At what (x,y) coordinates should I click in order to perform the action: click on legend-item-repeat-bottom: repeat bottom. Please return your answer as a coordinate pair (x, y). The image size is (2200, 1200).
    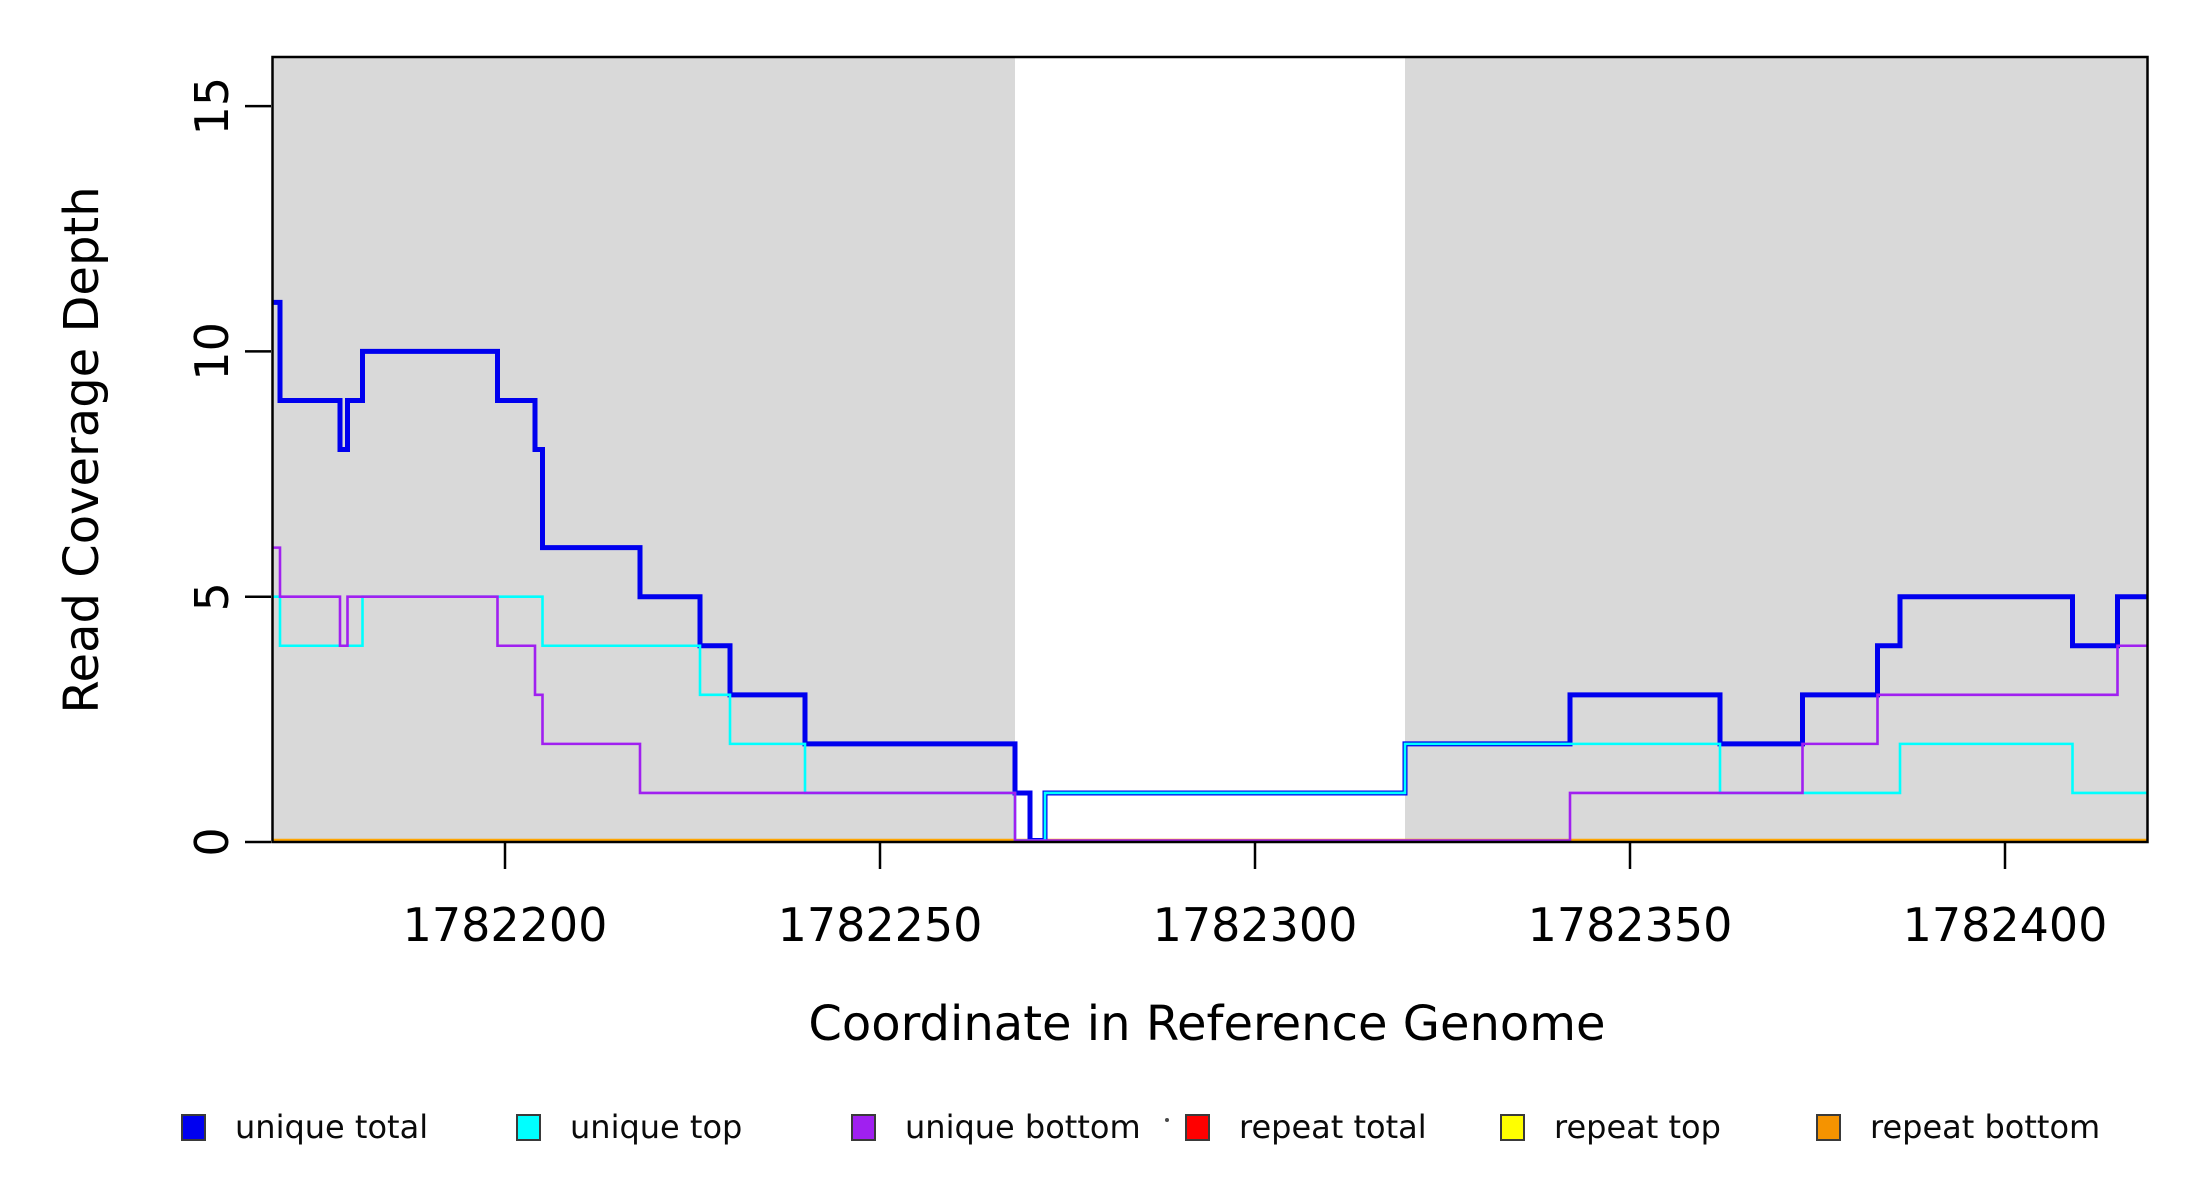
    Looking at the image, I should click on (1958, 1127).